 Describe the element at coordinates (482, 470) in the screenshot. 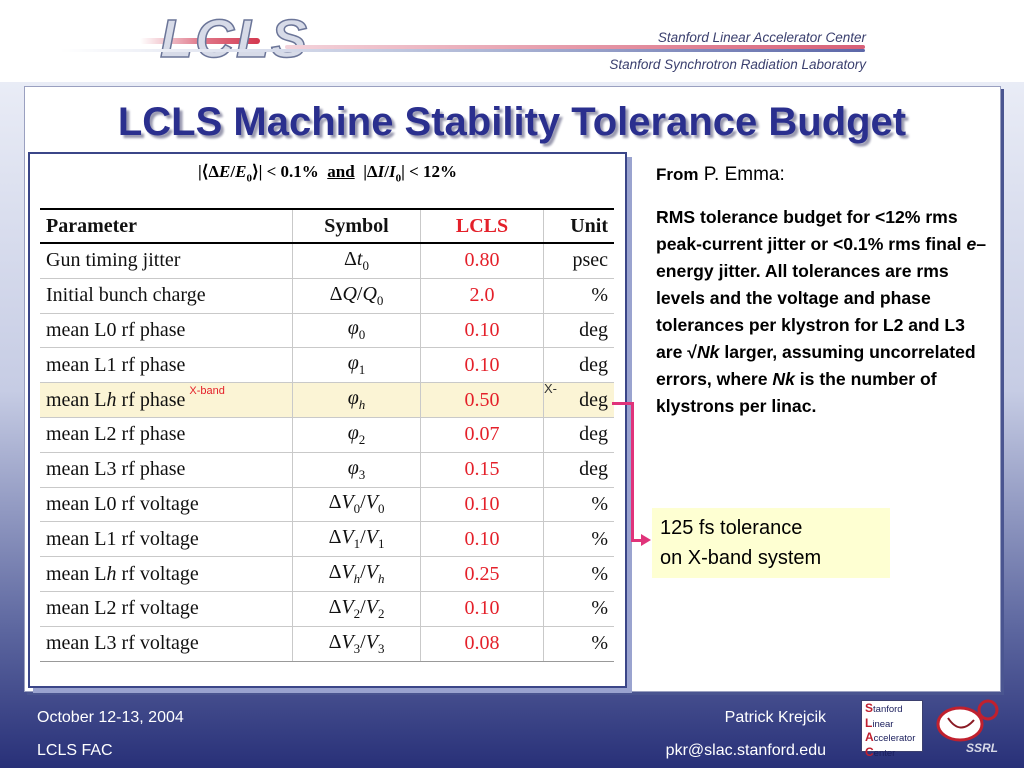

I see `cell-lcls-value: 0.15` at that location.